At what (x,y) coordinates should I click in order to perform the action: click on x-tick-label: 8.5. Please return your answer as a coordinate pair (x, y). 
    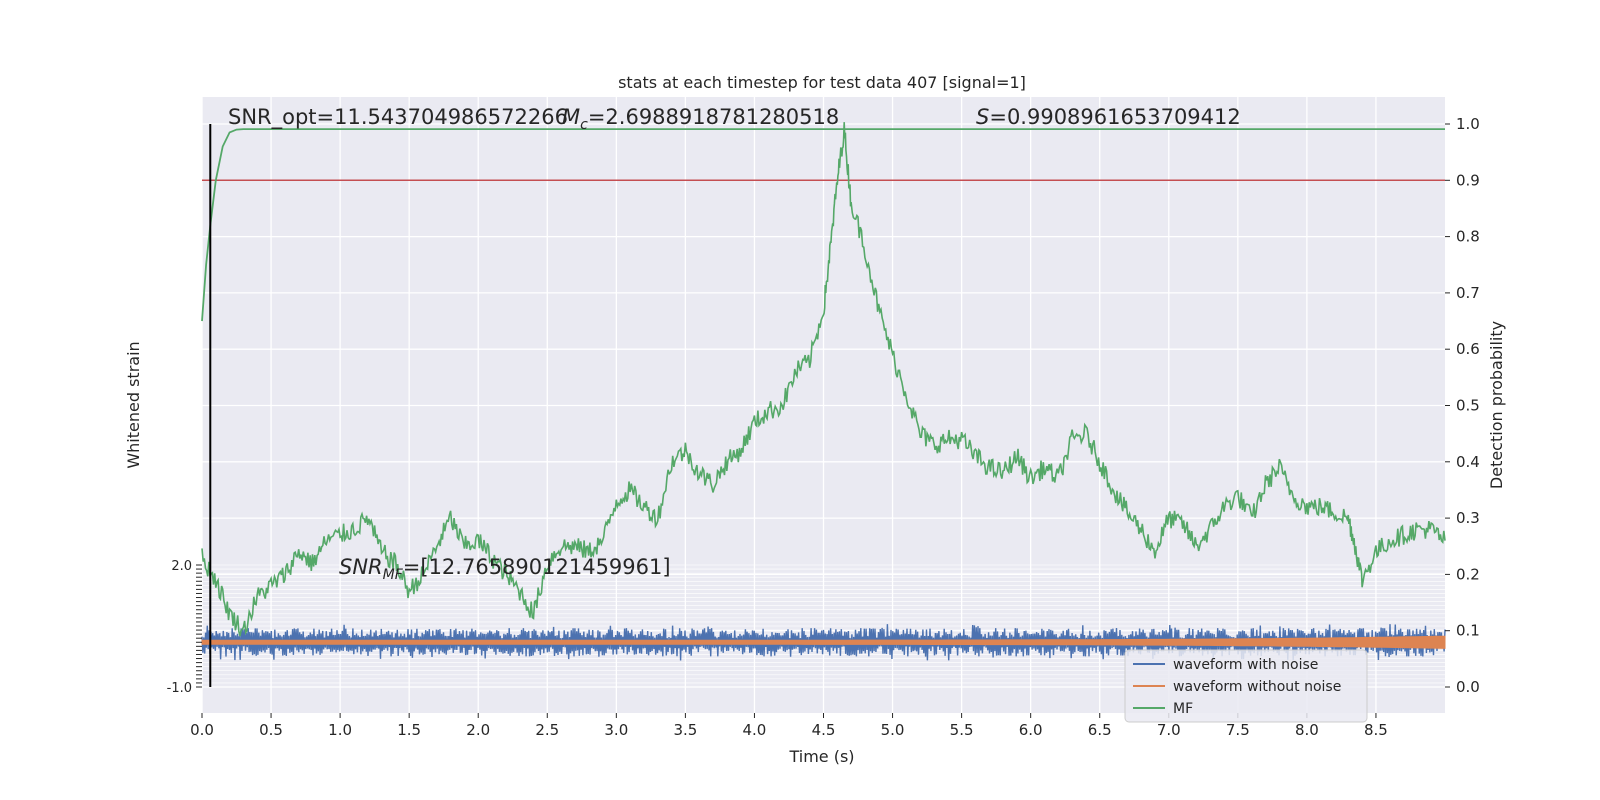
    Looking at the image, I should click on (1376, 730).